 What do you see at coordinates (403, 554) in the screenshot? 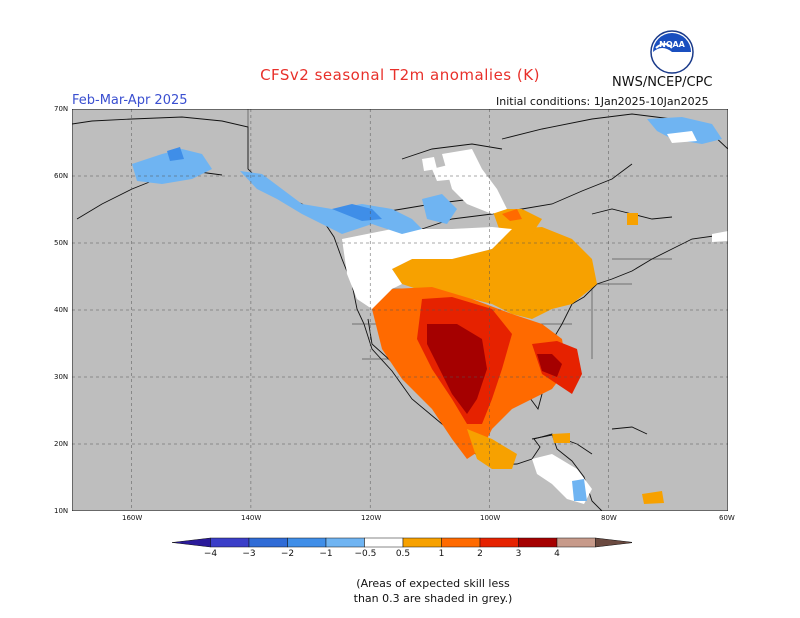
I see `colorbar-tick-label: 0.5` at bounding box center [403, 554].